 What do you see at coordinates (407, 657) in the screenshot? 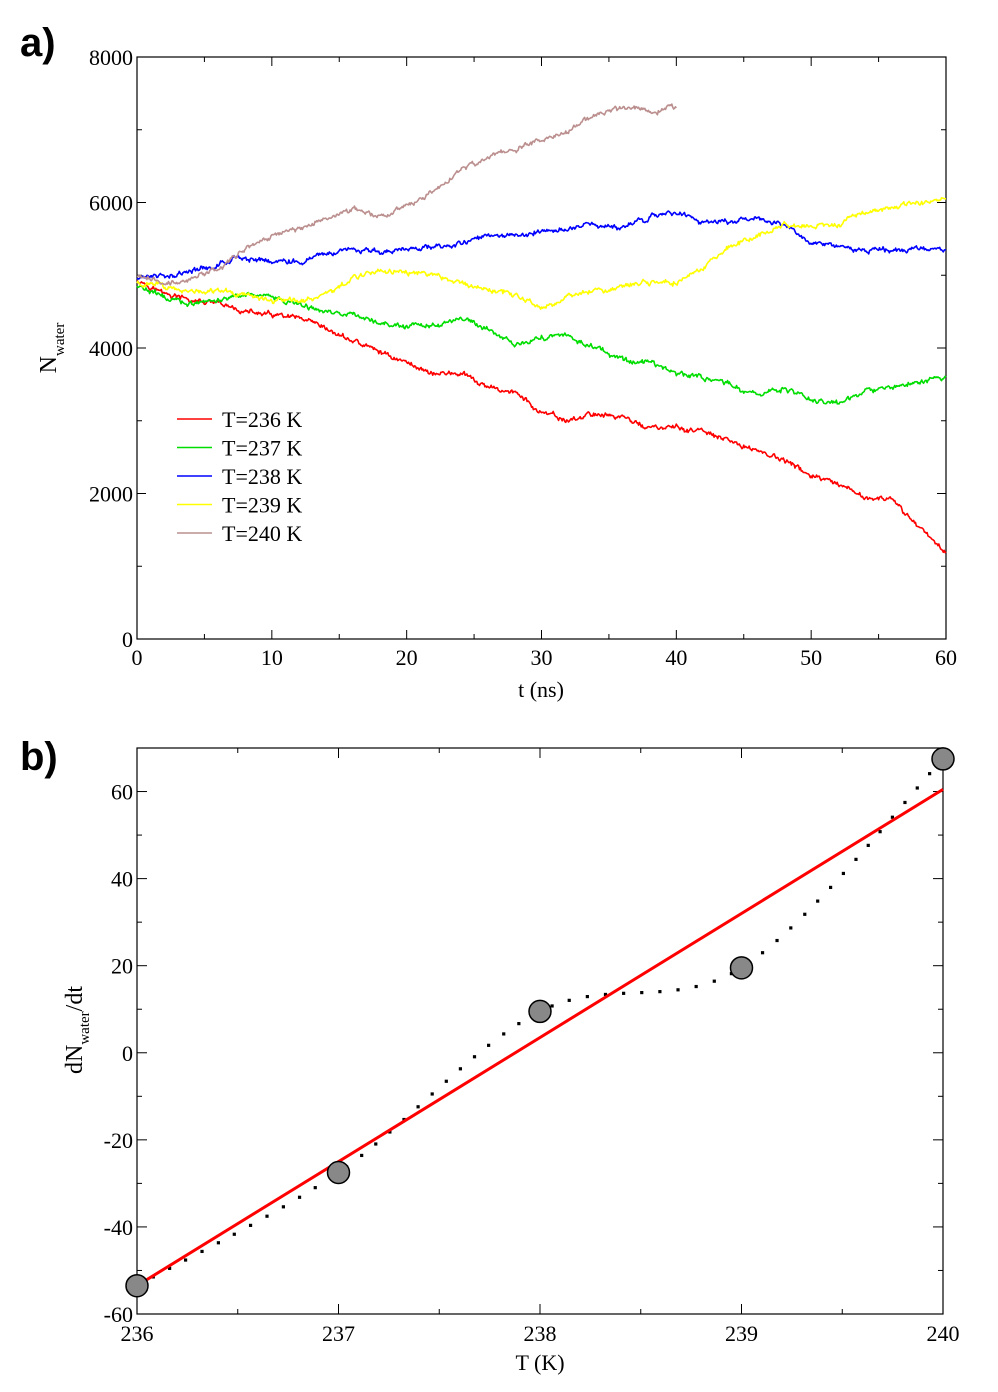
I see `panel-a-x-tick-label: 20` at bounding box center [407, 657].